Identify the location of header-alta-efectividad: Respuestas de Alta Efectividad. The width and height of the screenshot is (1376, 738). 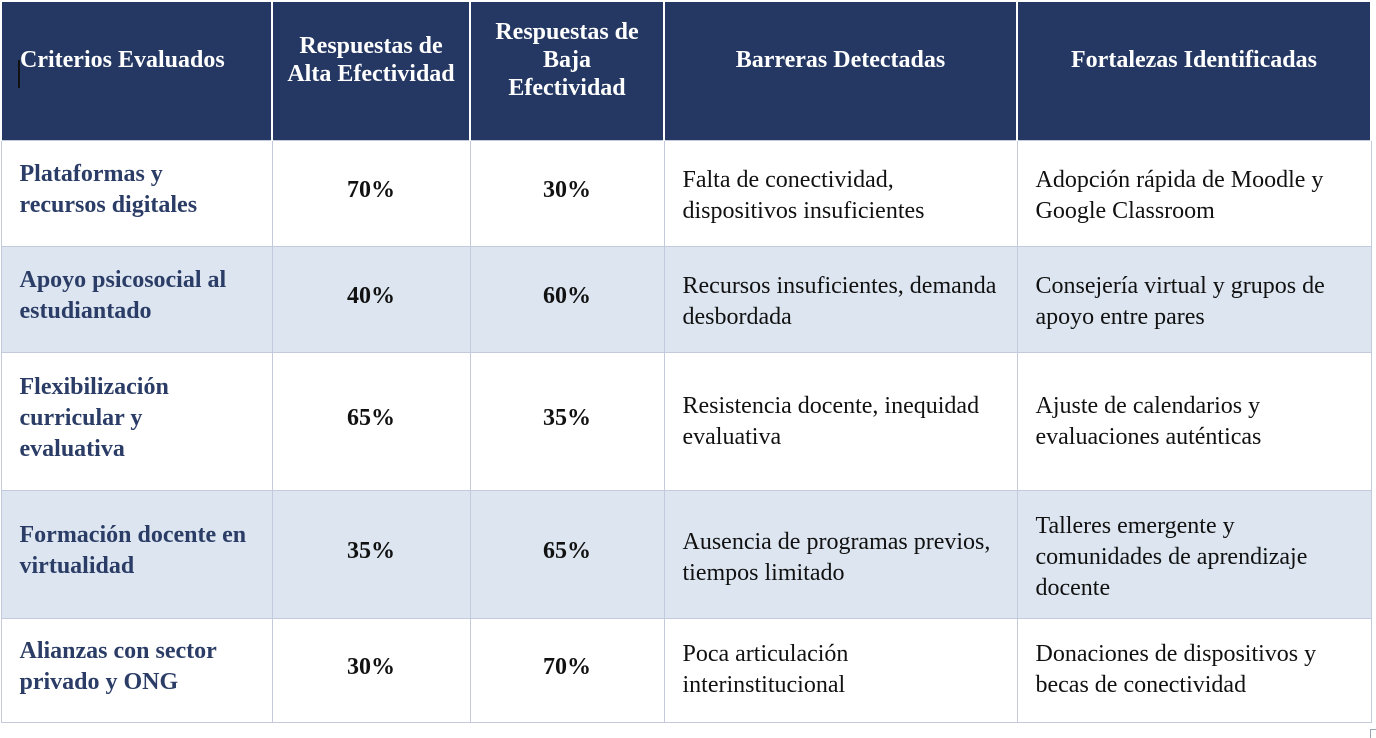
(371, 59).